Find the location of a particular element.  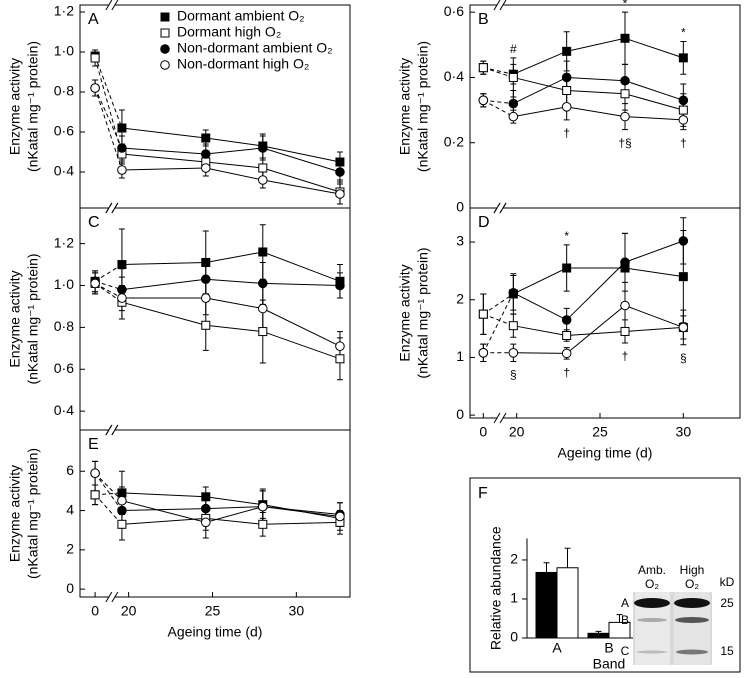

annotation: * is located at coordinates (625, 5).